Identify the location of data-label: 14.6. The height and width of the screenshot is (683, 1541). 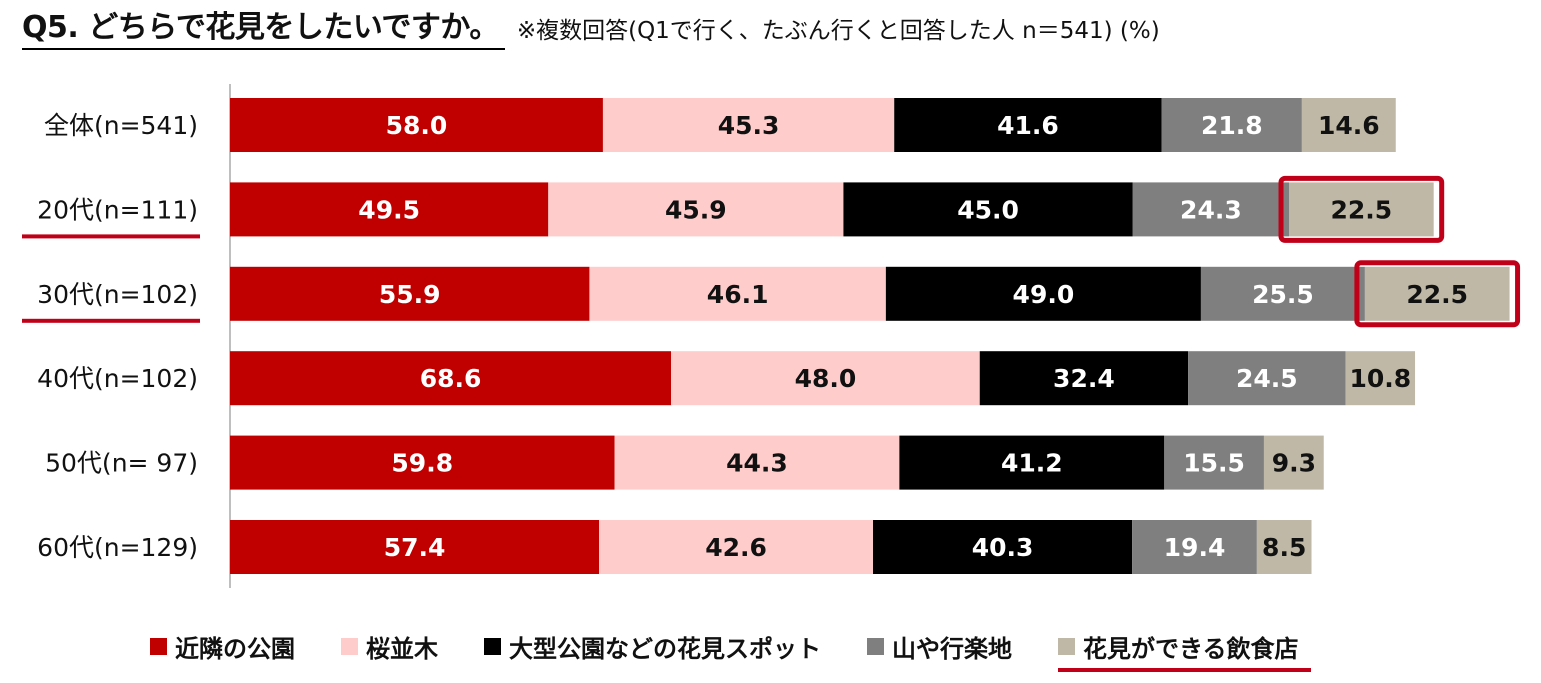
(1349, 125).